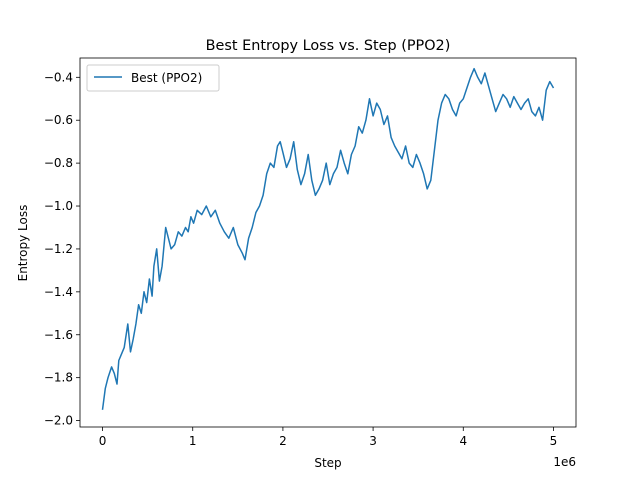  What do you see at coordinates (327, 463) in the screenshot?
I see `x-axis-label: Step` at bounding box center [327, 463].